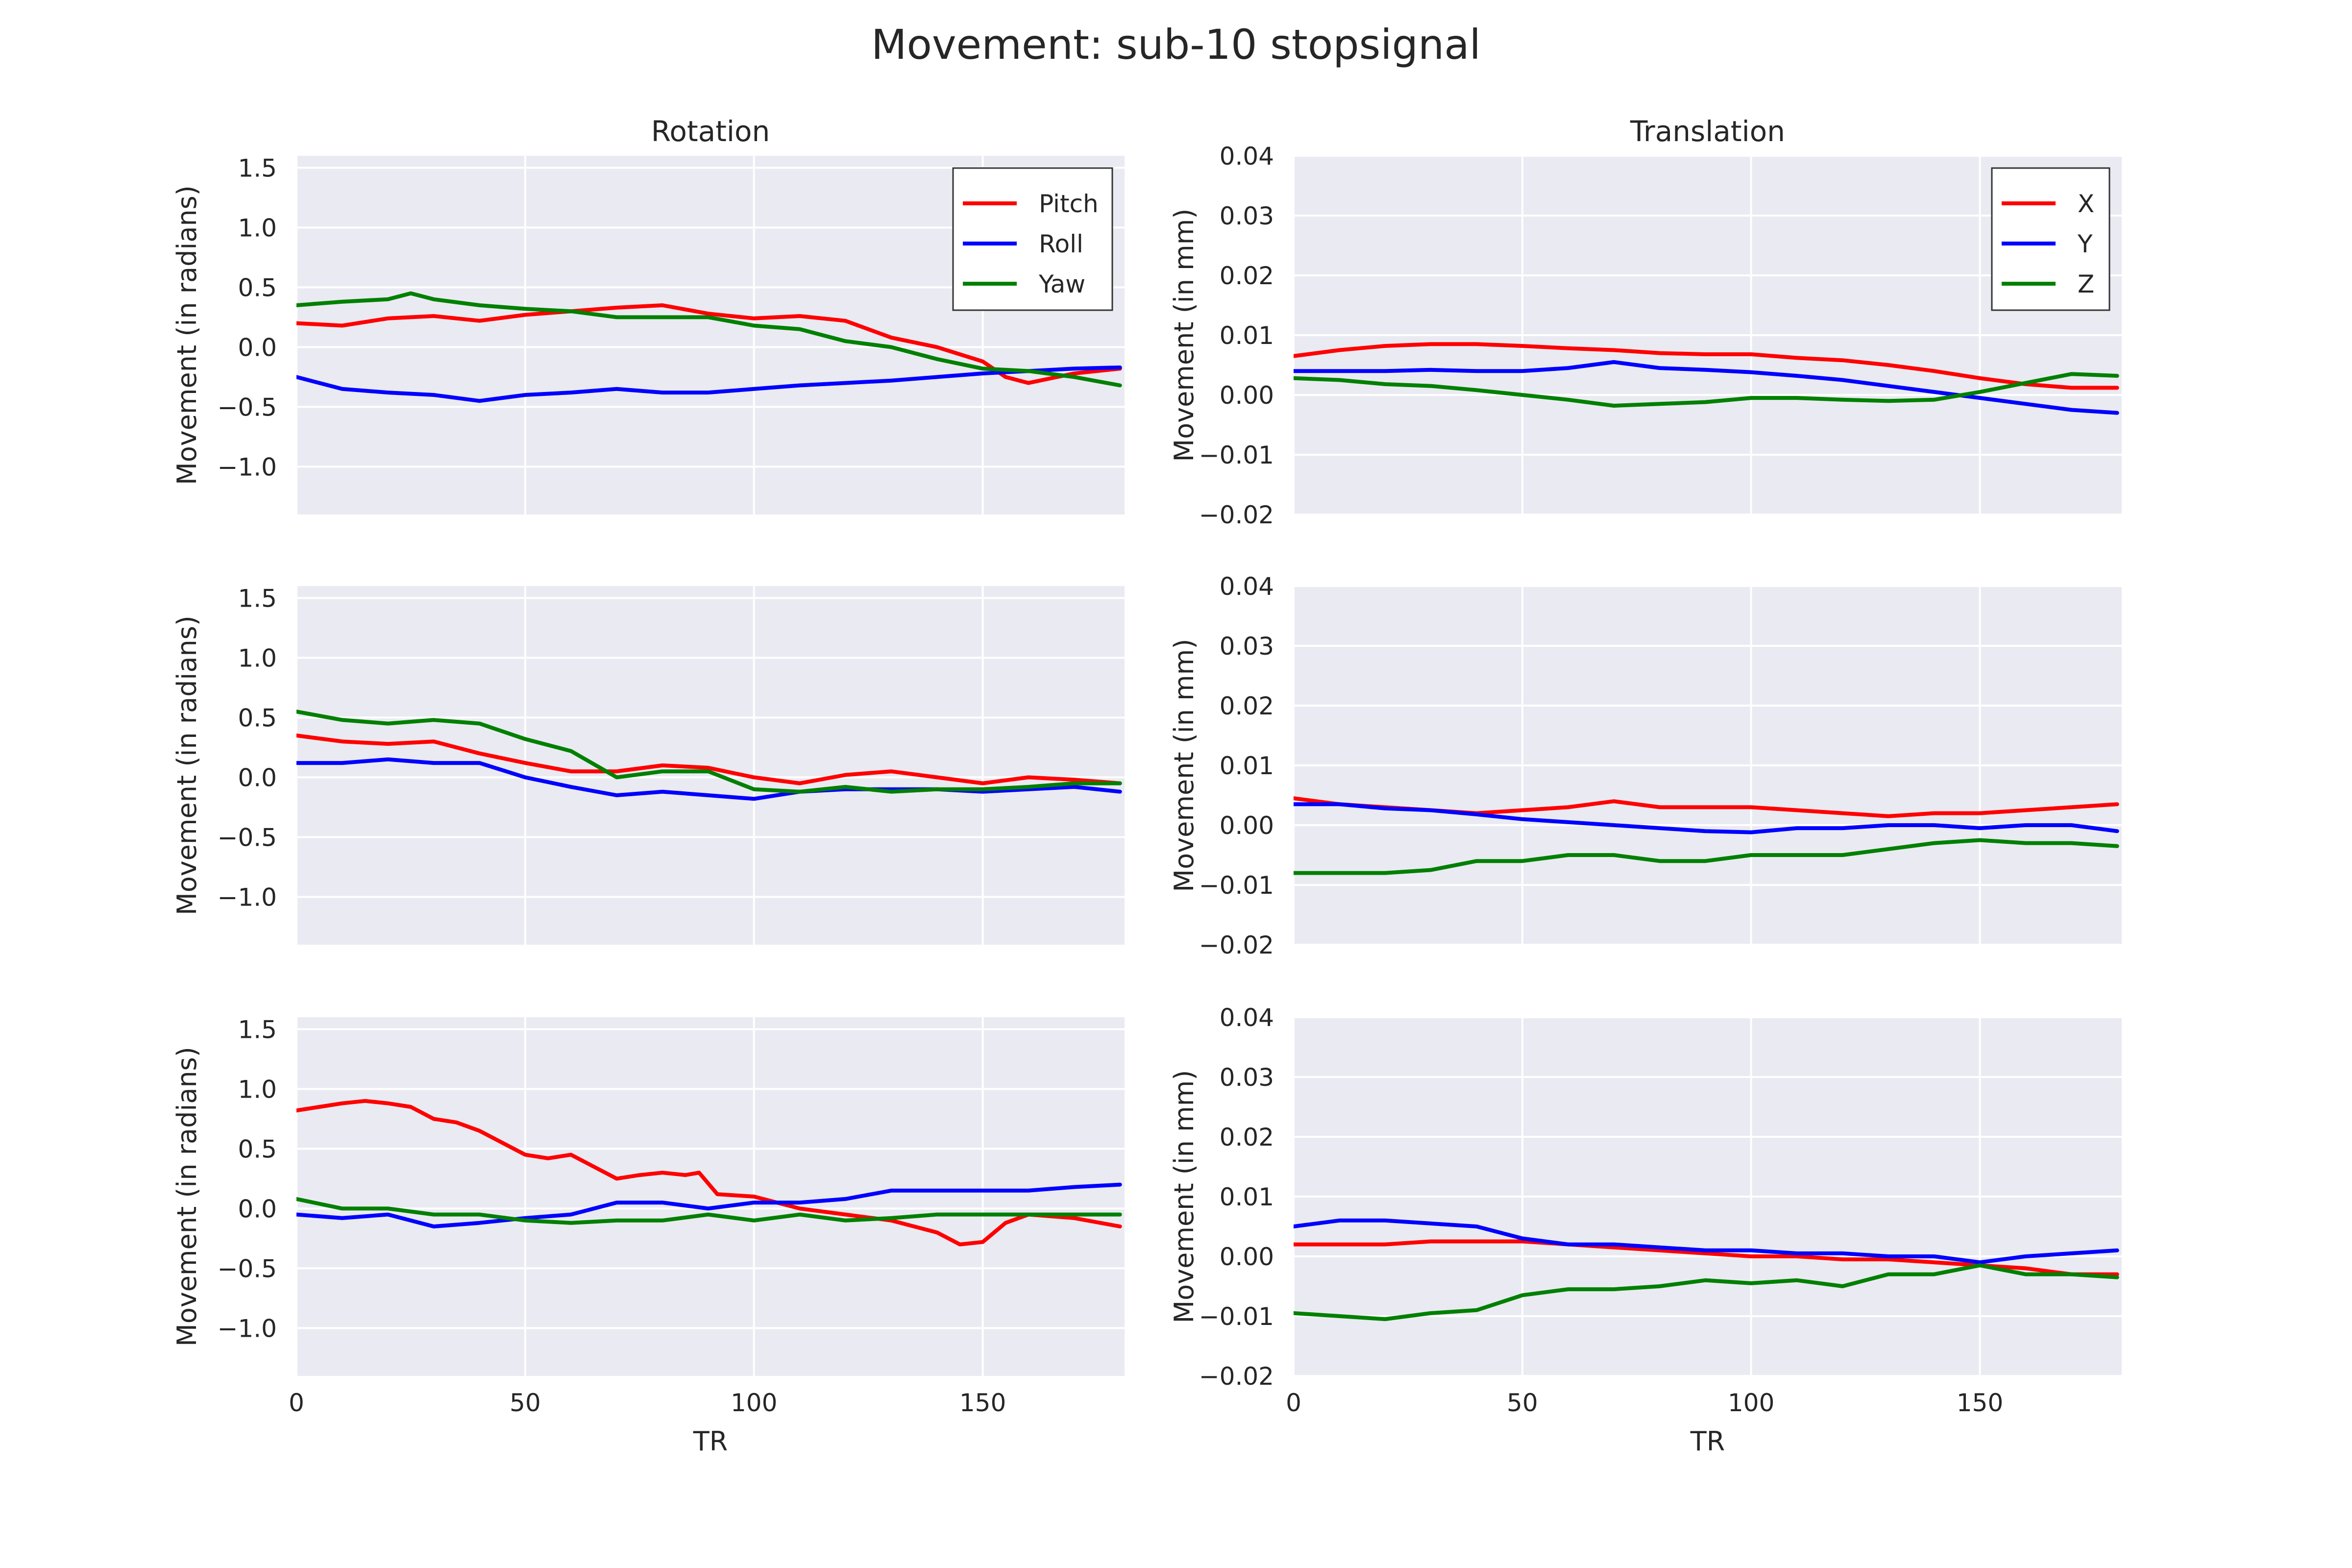  I want to click on legend-label-x: X, so click(2086, 204).